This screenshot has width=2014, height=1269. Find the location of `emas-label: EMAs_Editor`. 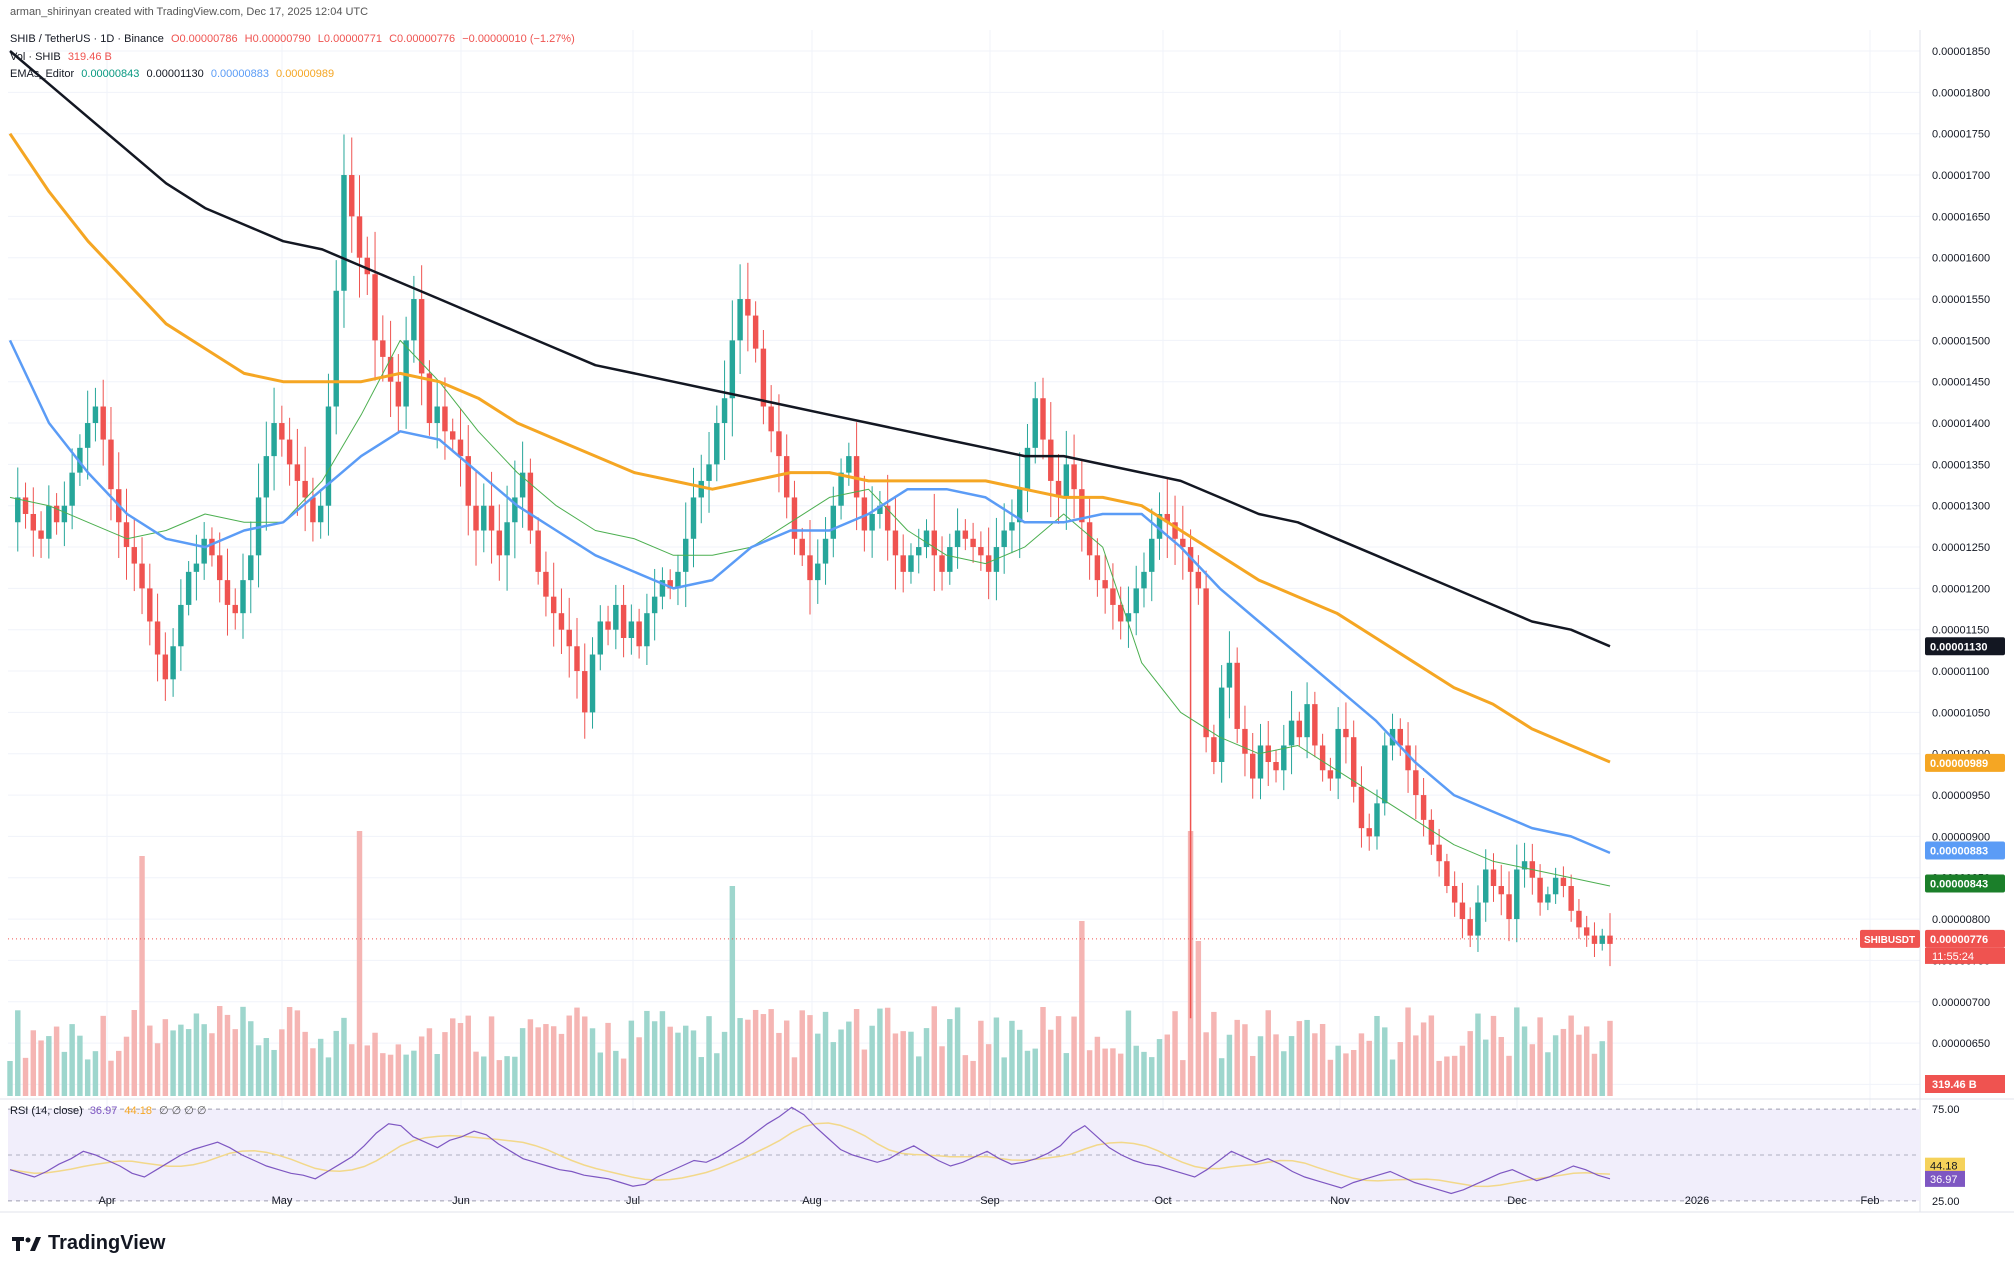

emas-label: EMAs_Editor is located at coordinates (42, 74).